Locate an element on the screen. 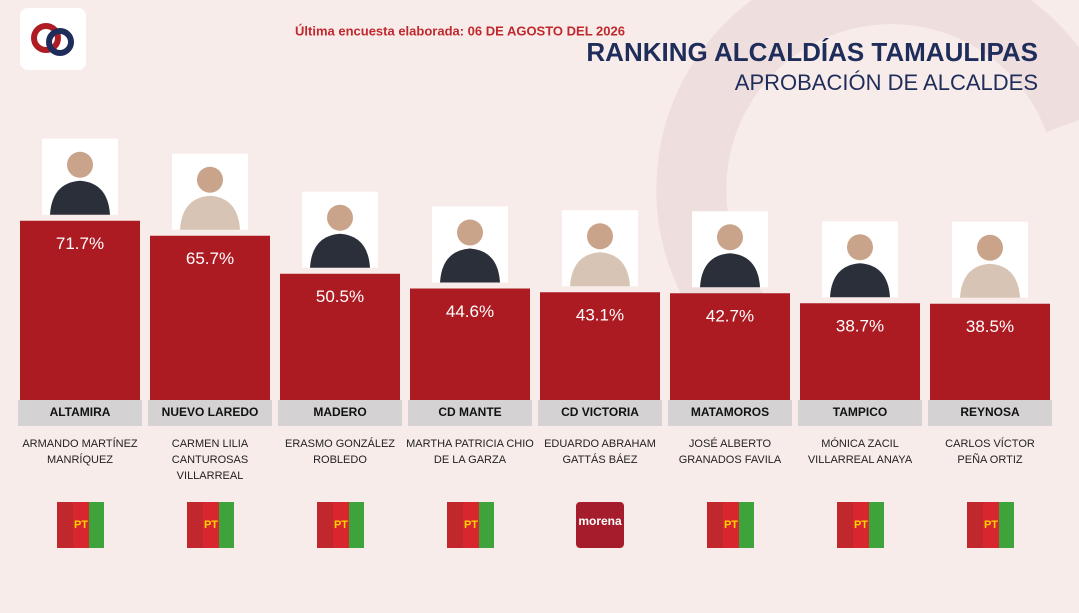 The height and width of the screenshot is (613, 1079). value-label: 50.5% is located at coordinates (340, 296).